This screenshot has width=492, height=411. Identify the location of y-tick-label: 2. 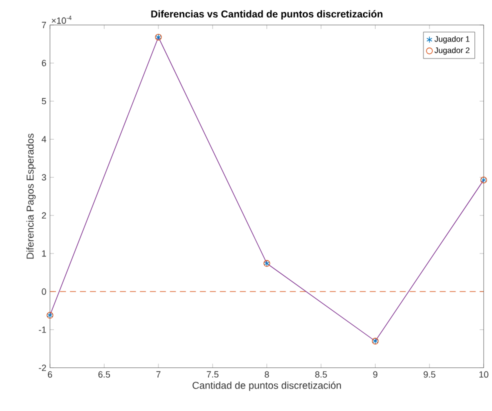
(44, 215).